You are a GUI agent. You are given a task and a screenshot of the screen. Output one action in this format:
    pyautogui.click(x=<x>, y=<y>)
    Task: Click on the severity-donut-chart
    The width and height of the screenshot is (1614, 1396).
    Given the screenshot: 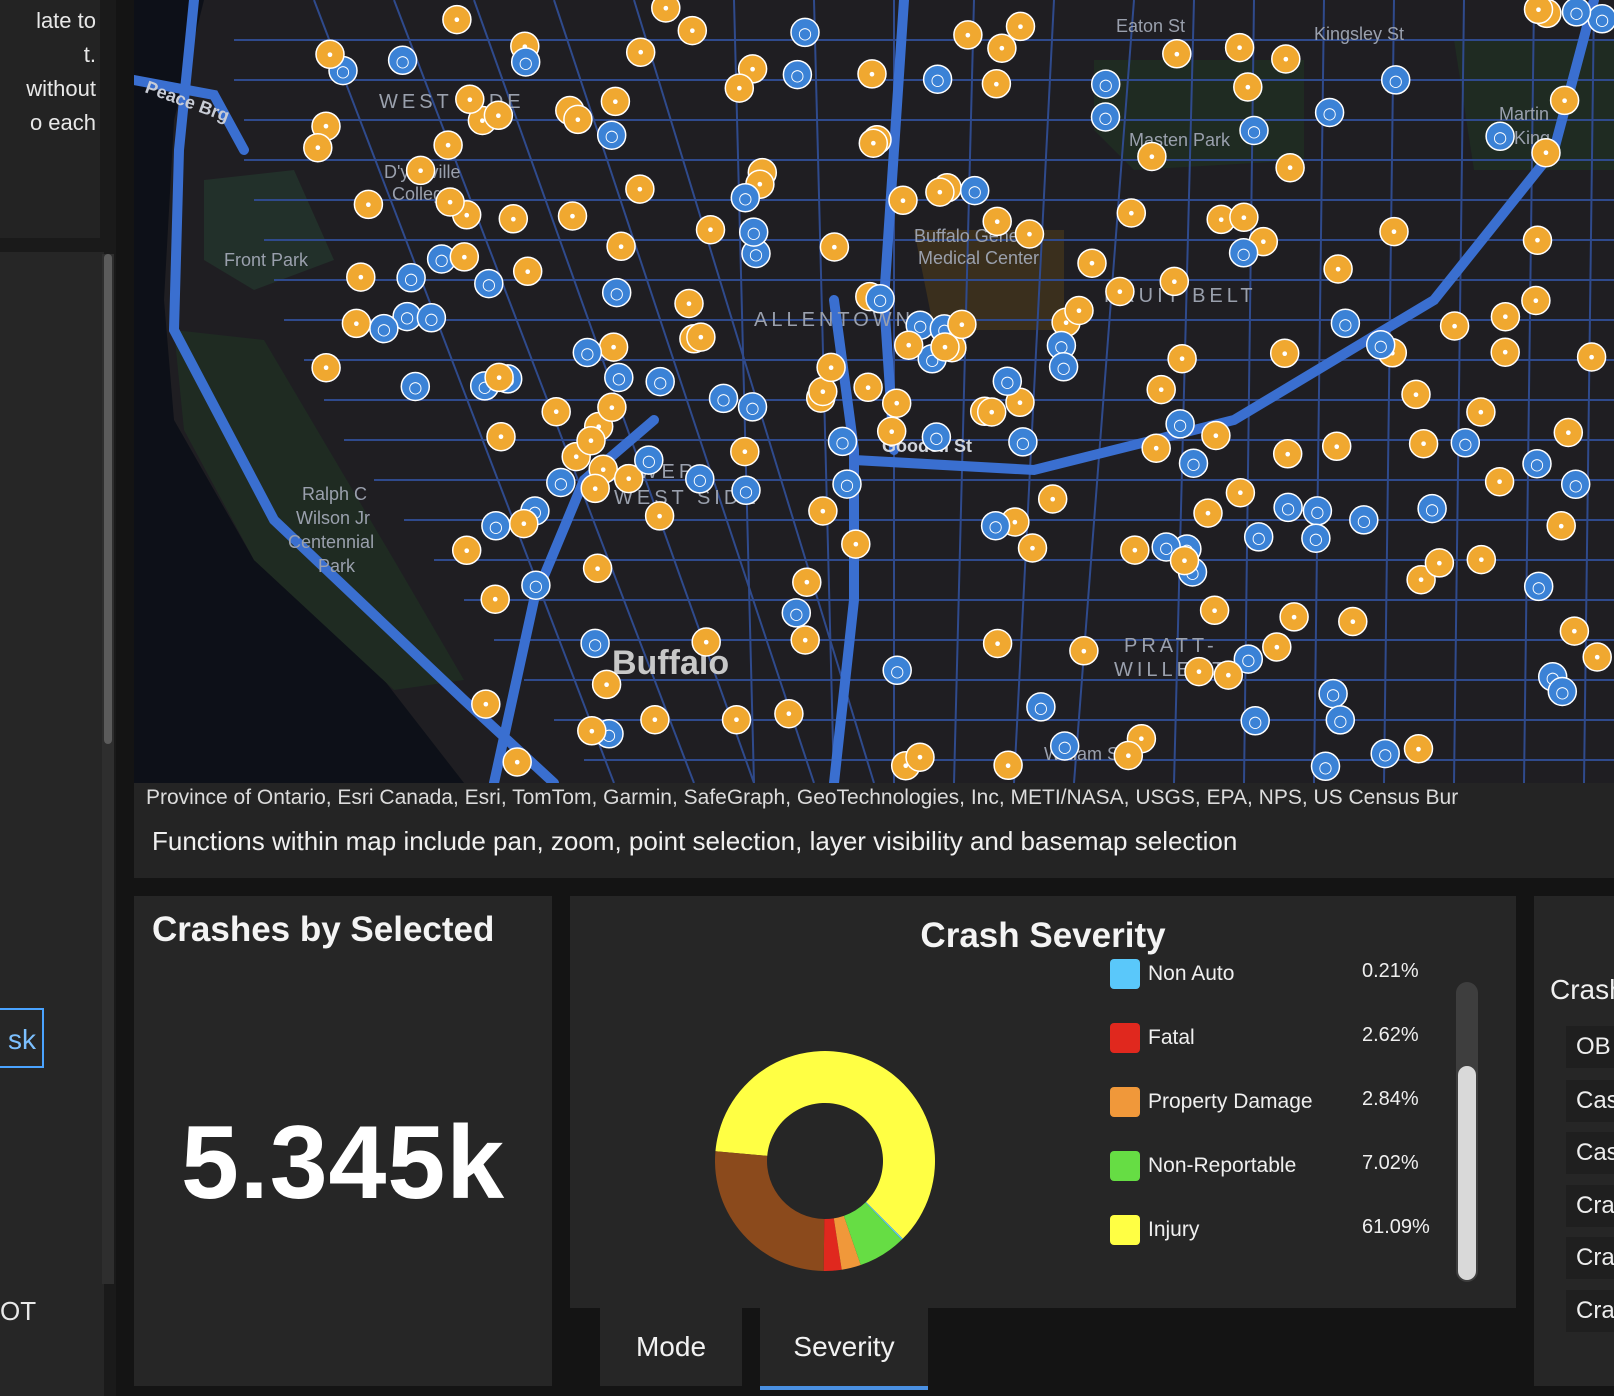 What is the action you would take?
    pyautogui.click(x=825, y=1161)
    